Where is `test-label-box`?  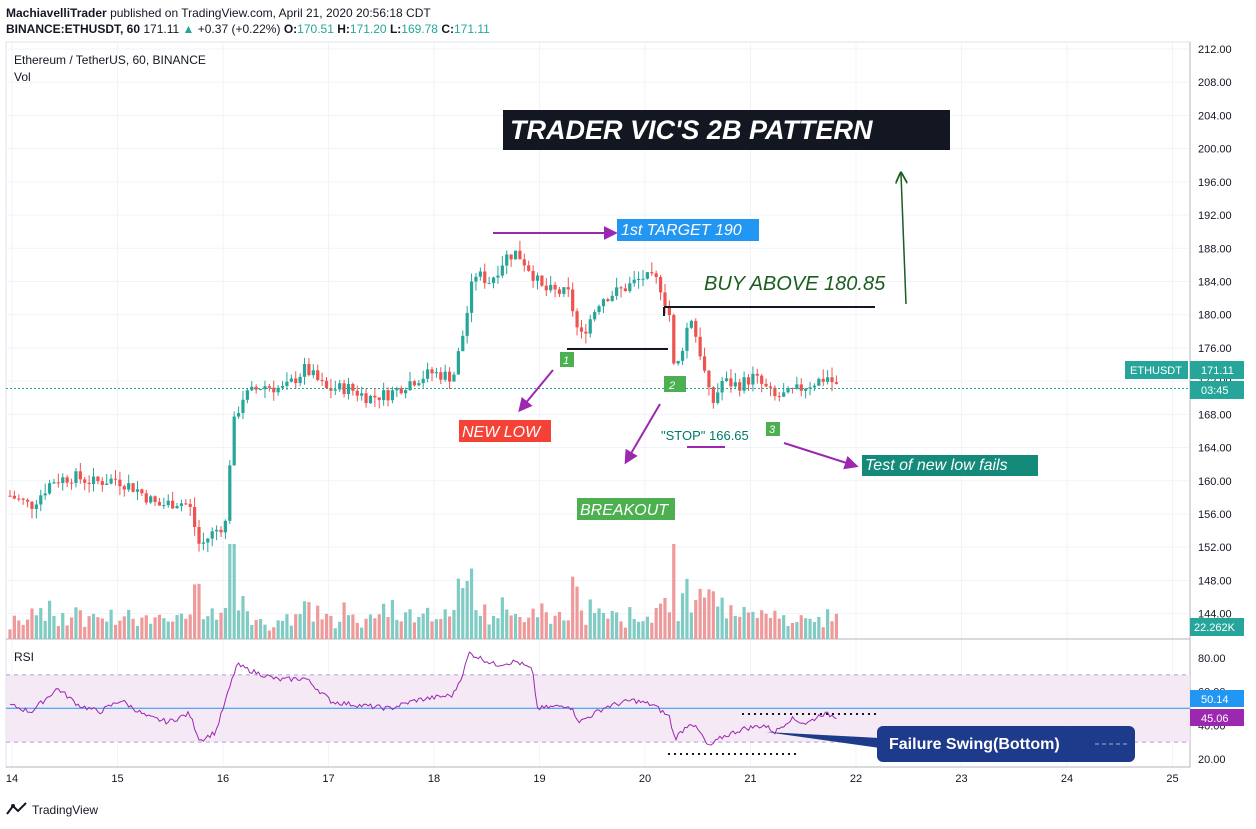 test-label-box is located at coordinates (950, 465).